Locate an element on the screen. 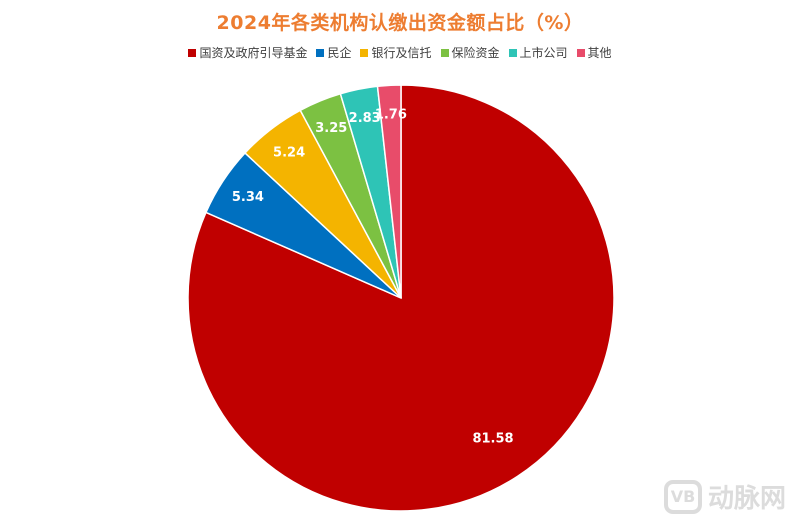  slice-value-label: 1.76 is located at coordinates (391, 115).